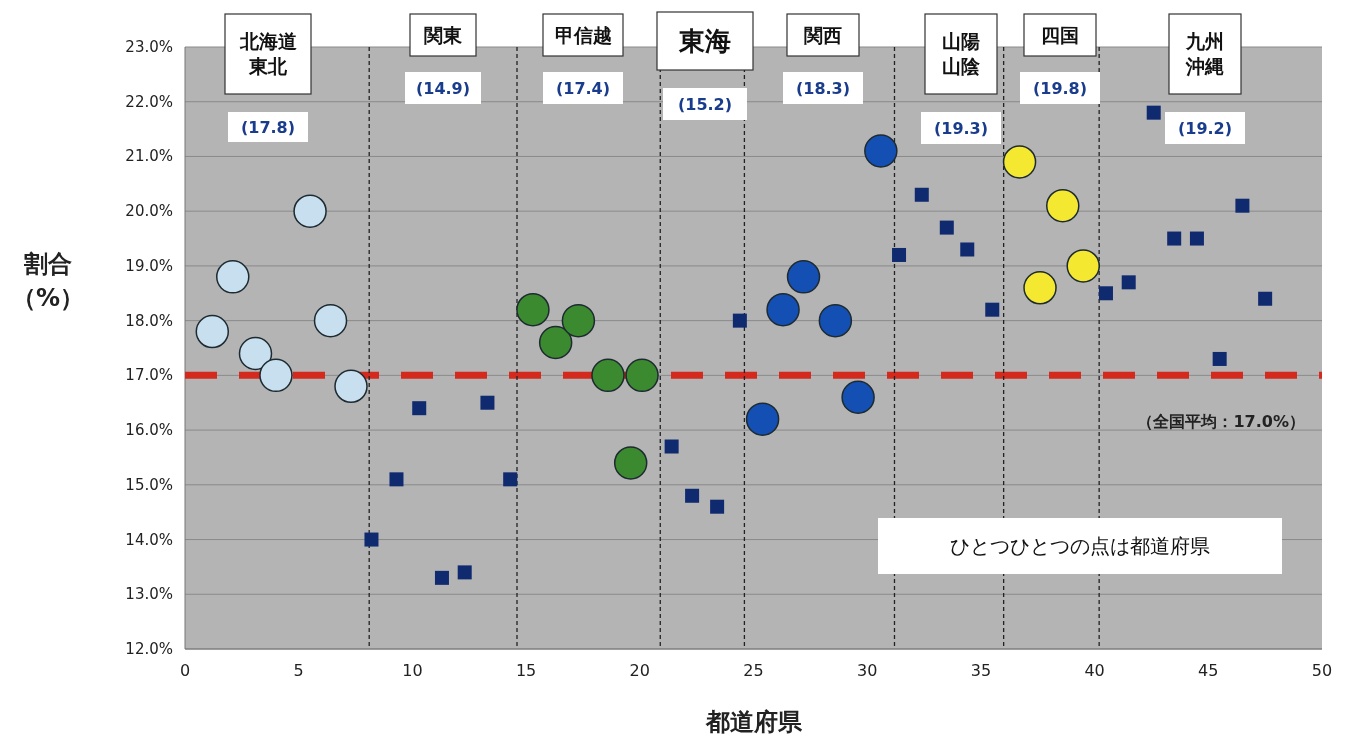 This screenshot has height=751, width=1359. Describe the element at coordinates (1060, 34) in the screenshot. I see `text: 四国` at that location.